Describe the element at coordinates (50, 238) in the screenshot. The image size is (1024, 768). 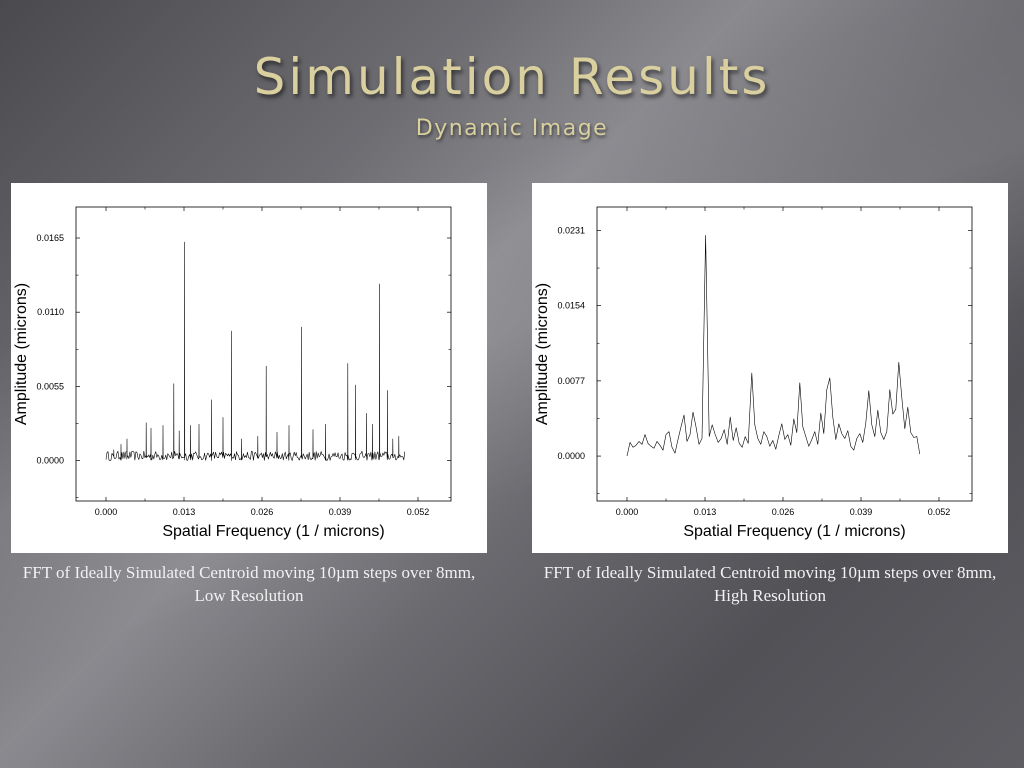
I see `y-tick-label: 0.0165` at that location.